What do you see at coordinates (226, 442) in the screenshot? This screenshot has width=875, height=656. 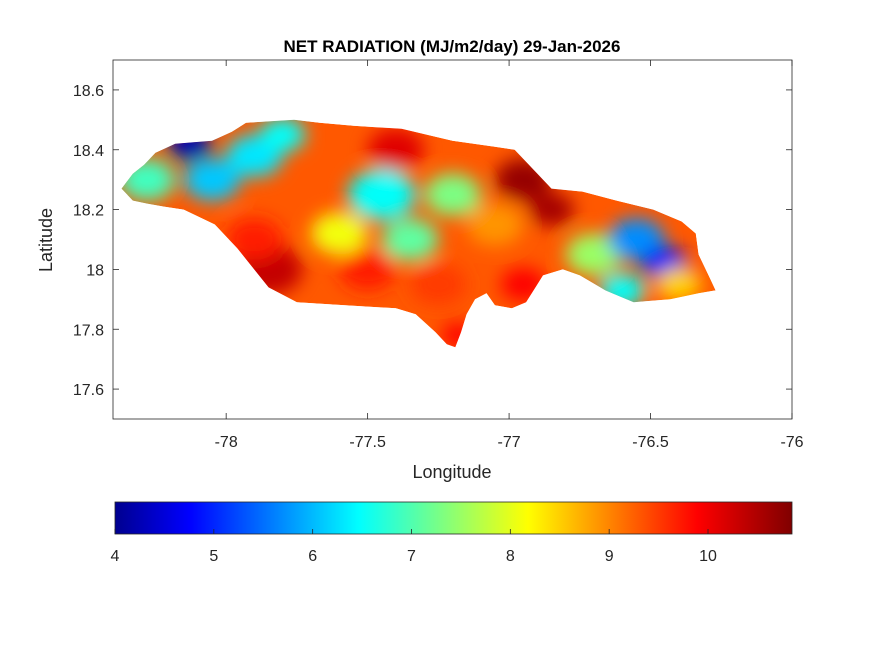 I see `x-tick-label: -78` at bounding box center [226, 442].